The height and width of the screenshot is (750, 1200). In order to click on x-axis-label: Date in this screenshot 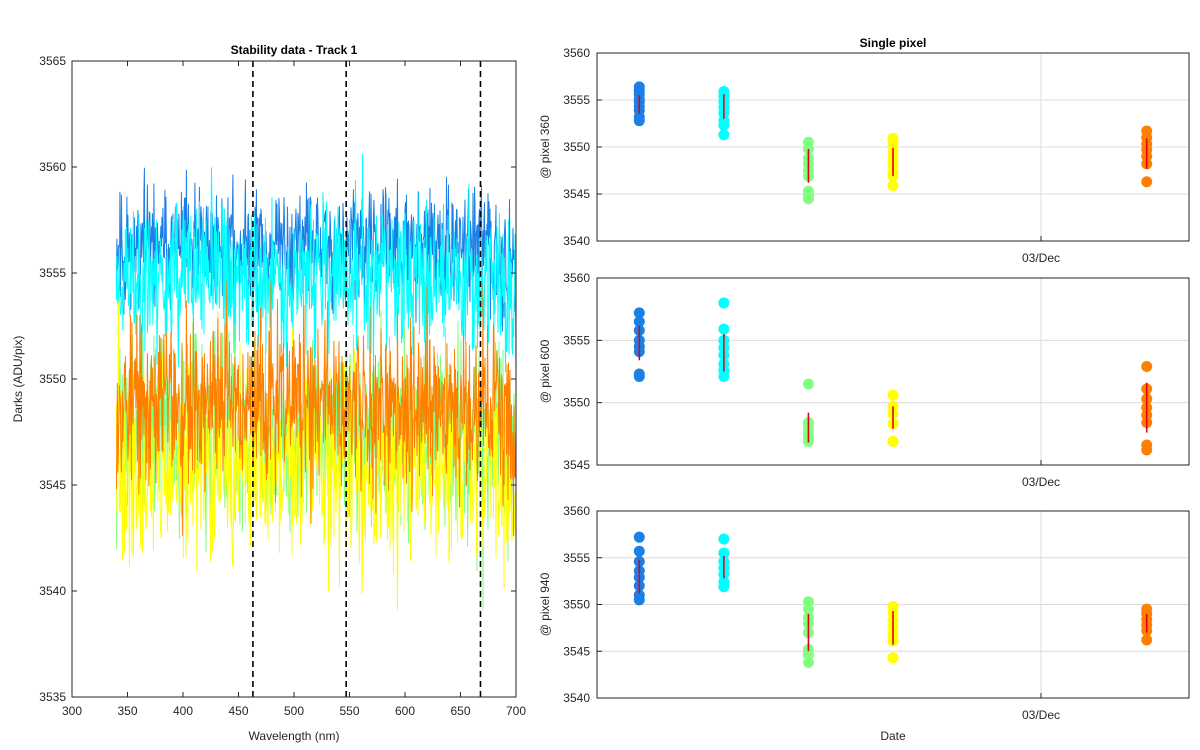, I will do `click(893, 736)`.